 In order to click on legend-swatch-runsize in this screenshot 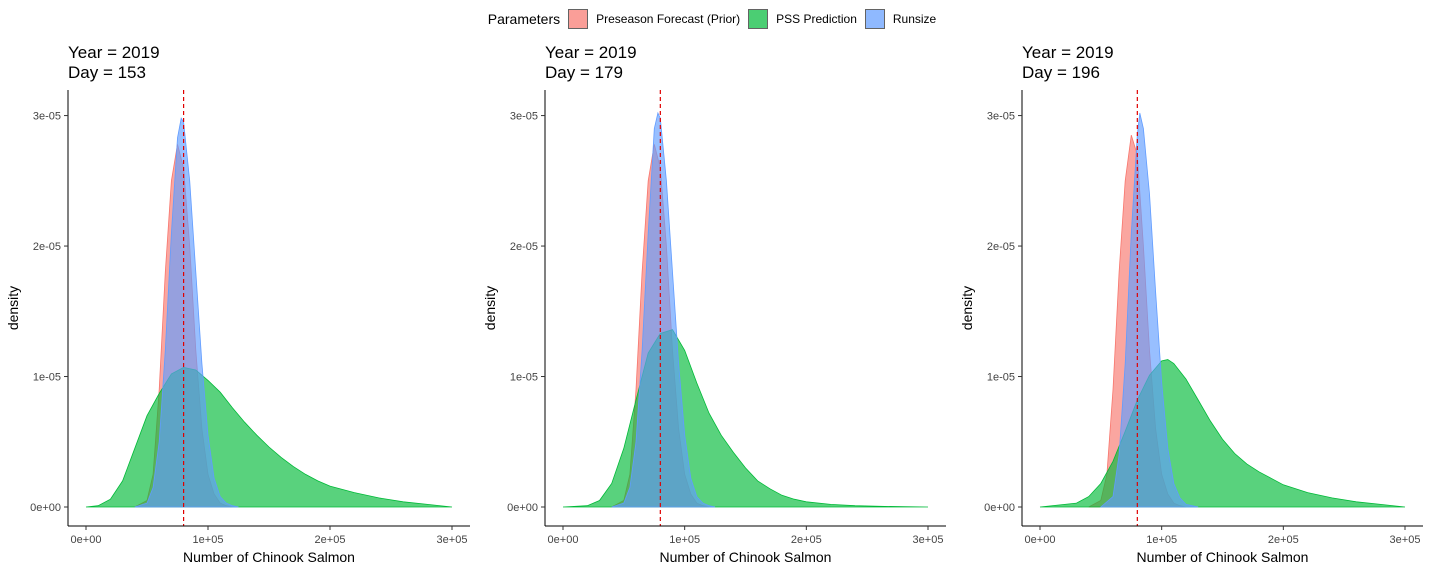, I will do `click(874, 19)`.